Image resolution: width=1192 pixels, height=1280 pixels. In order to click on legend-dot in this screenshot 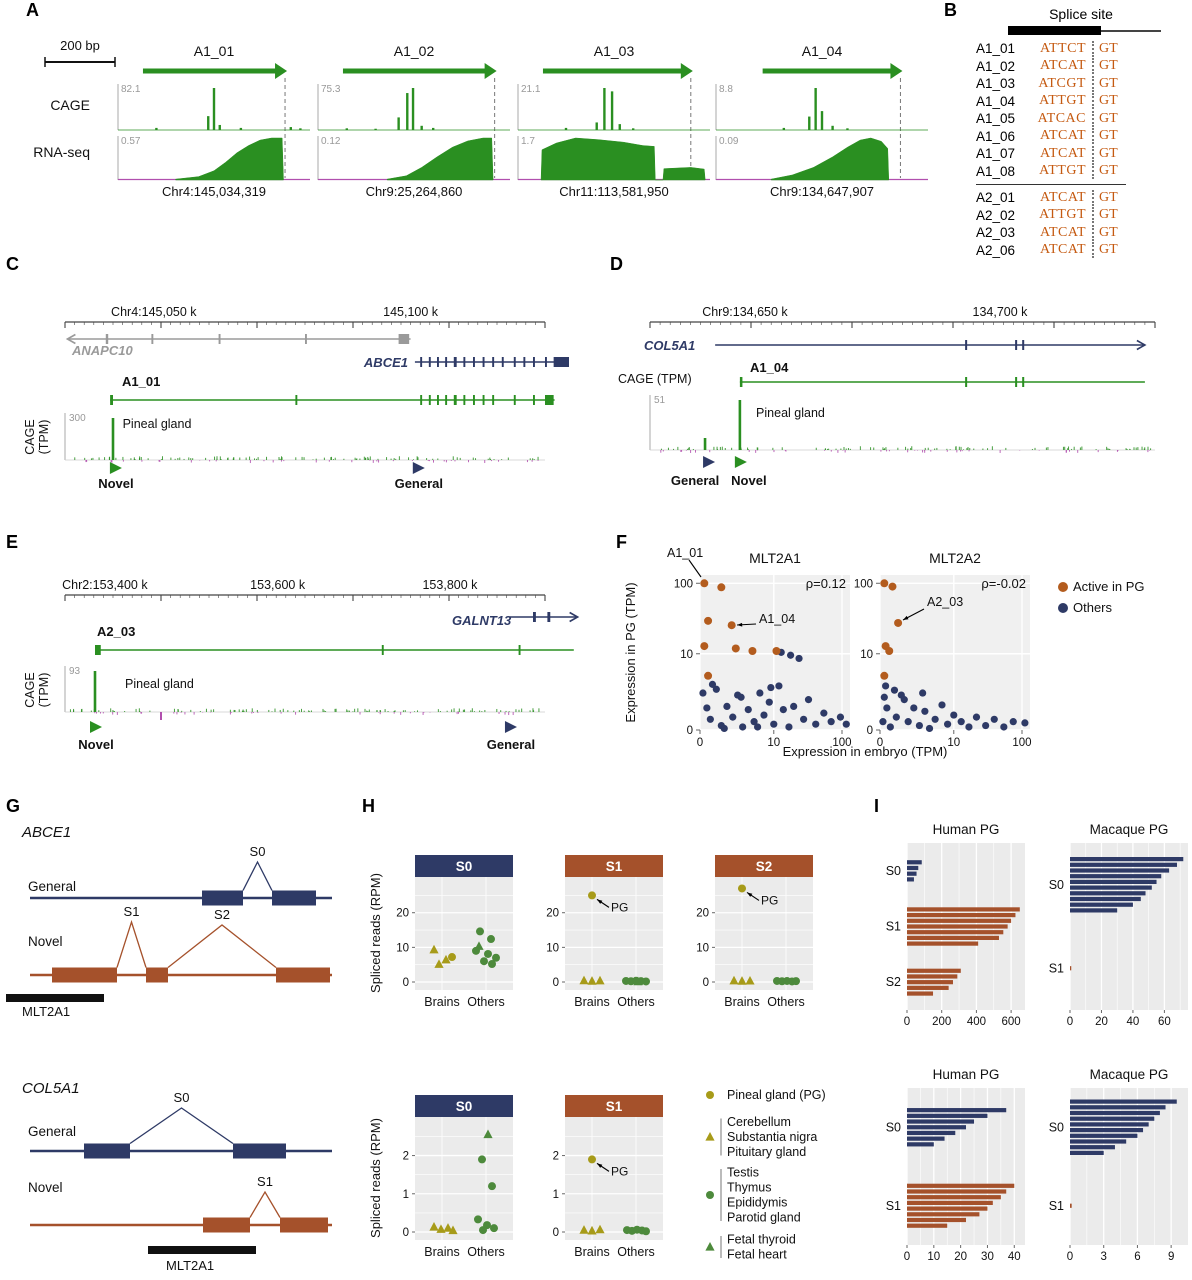, I will do `click(1063, 608)`.